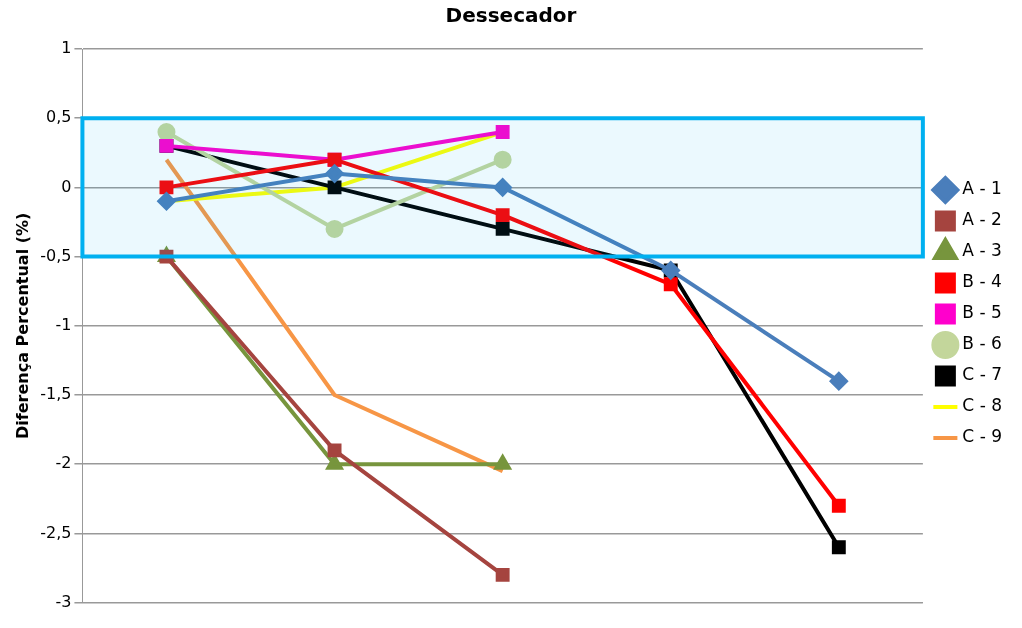 This screenshot has width=1022, height=628. I want to click on legend-label: B - 5, so click(982, 312).